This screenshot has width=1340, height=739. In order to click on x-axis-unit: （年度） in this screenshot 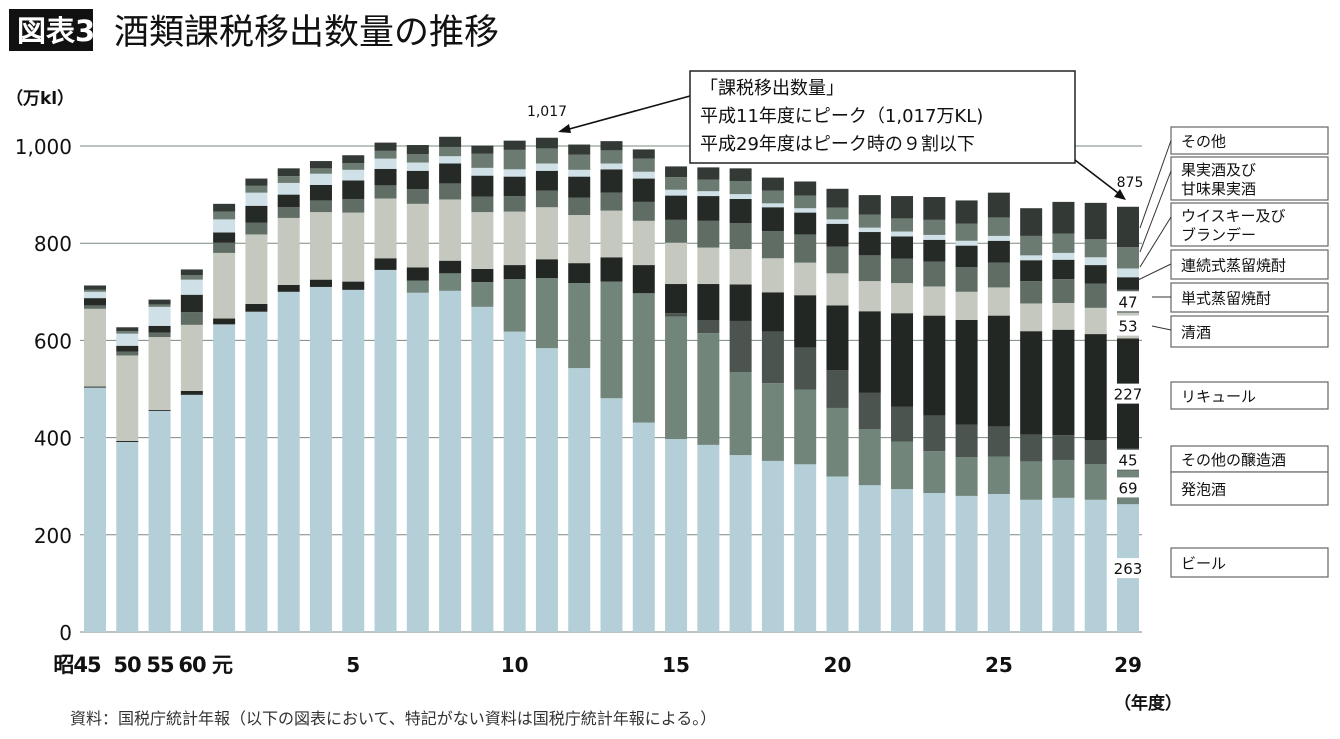, I will do `click(1148, 703)`.